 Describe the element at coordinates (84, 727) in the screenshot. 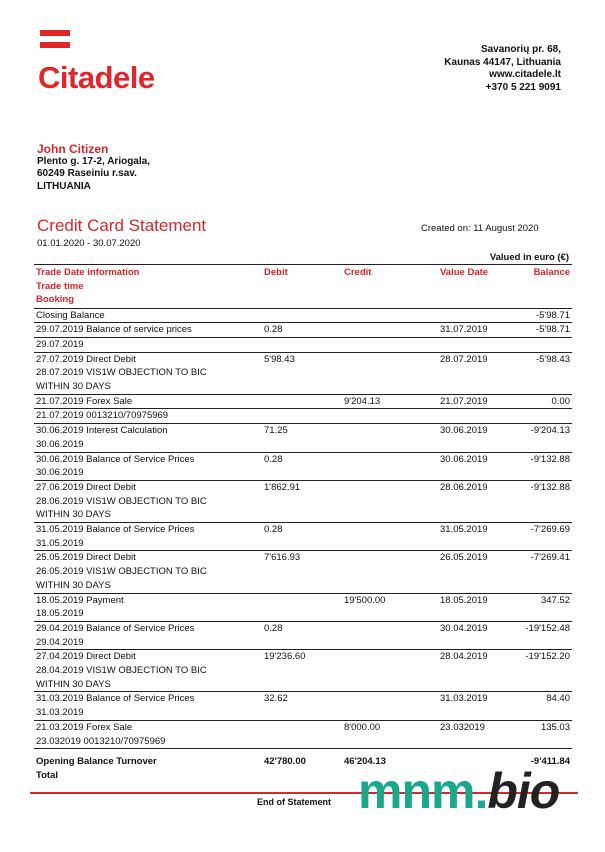

I see `text-line: 21.03.2019 Forex Sale` at that location.